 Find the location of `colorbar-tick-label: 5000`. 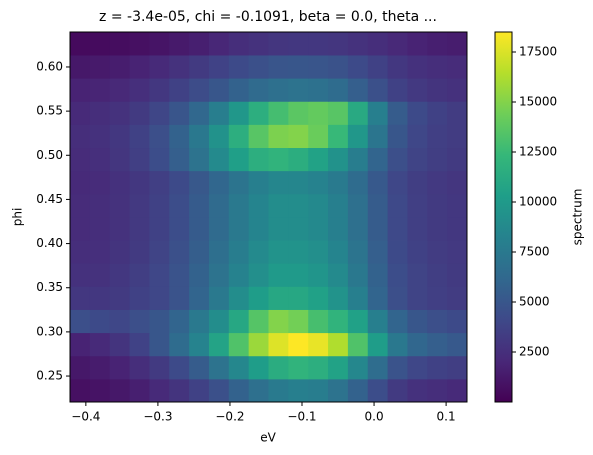

colorbar-tick-label: 5000 is located at coordinates (534, 302).